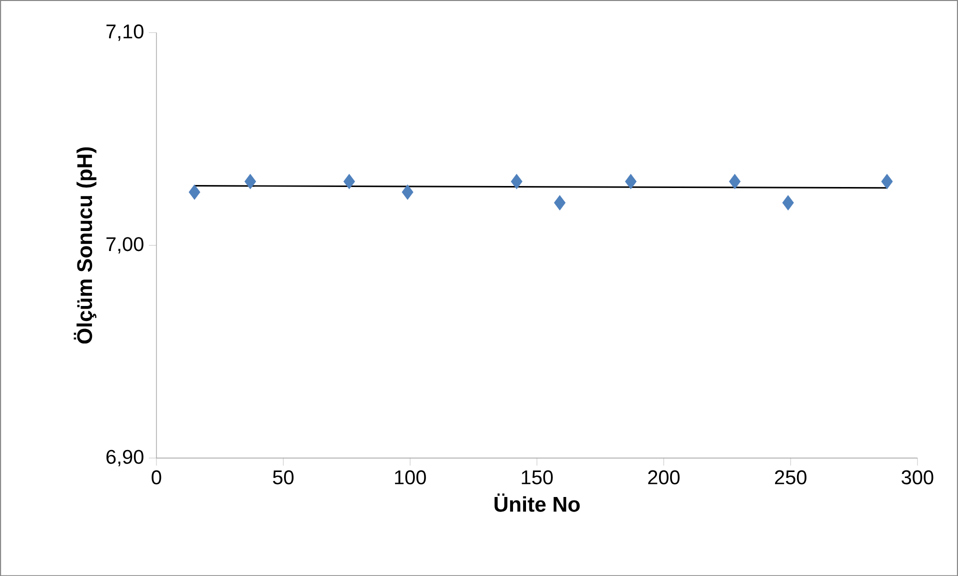 The width and height of the screenshot is (958, 576). I want to click on x-tick-label: 200, so click(664, 477).